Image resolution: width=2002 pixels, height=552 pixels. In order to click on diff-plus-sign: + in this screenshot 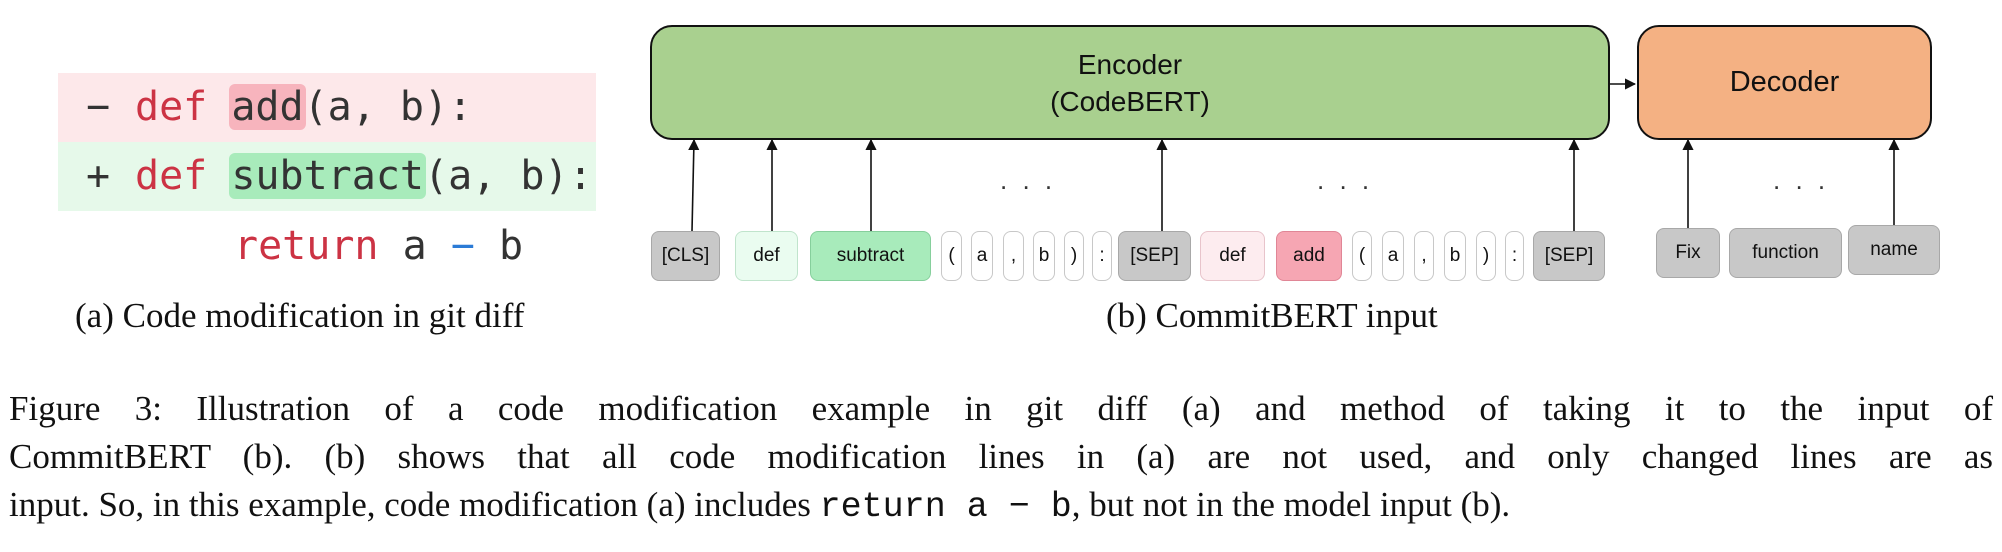, I will do `click(98, 176)`.